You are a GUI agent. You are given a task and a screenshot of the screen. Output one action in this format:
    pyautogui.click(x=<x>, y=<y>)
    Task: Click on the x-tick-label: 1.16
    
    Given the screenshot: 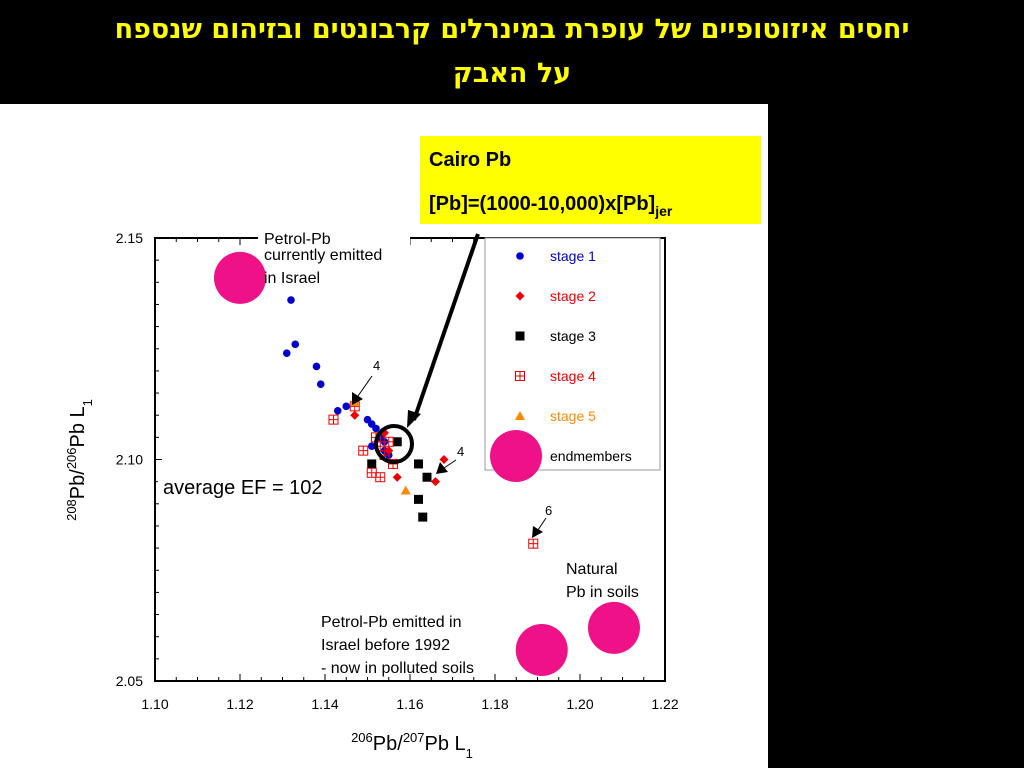 What is the action you would take?
    pyautogui.click(x=409, y=704)
    